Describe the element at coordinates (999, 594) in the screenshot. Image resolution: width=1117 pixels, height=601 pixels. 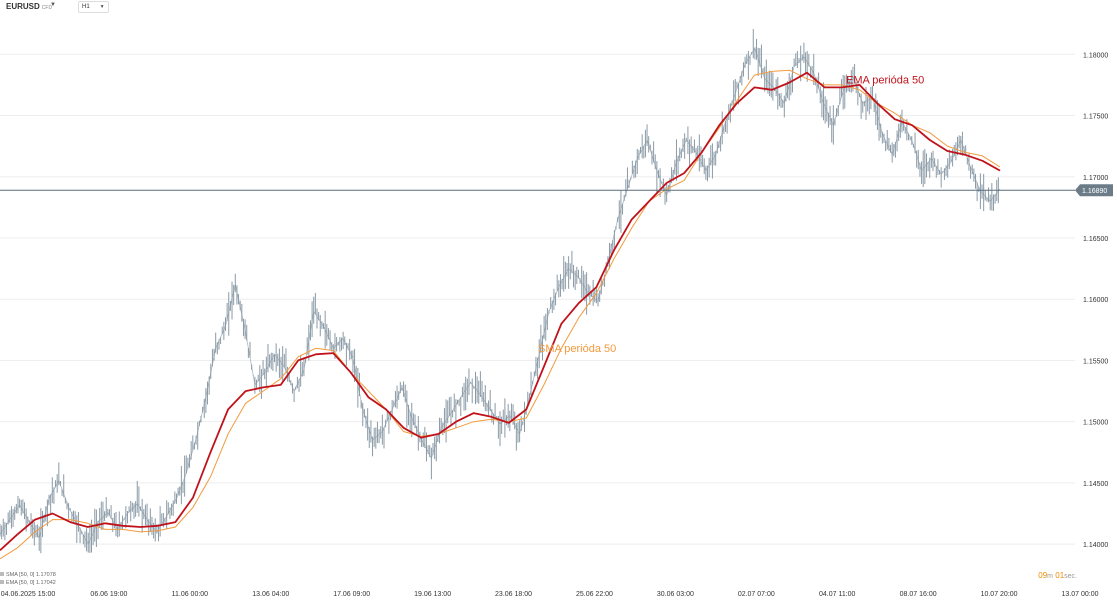
I see `x-tick-label: 10.07 20:00` at that location.